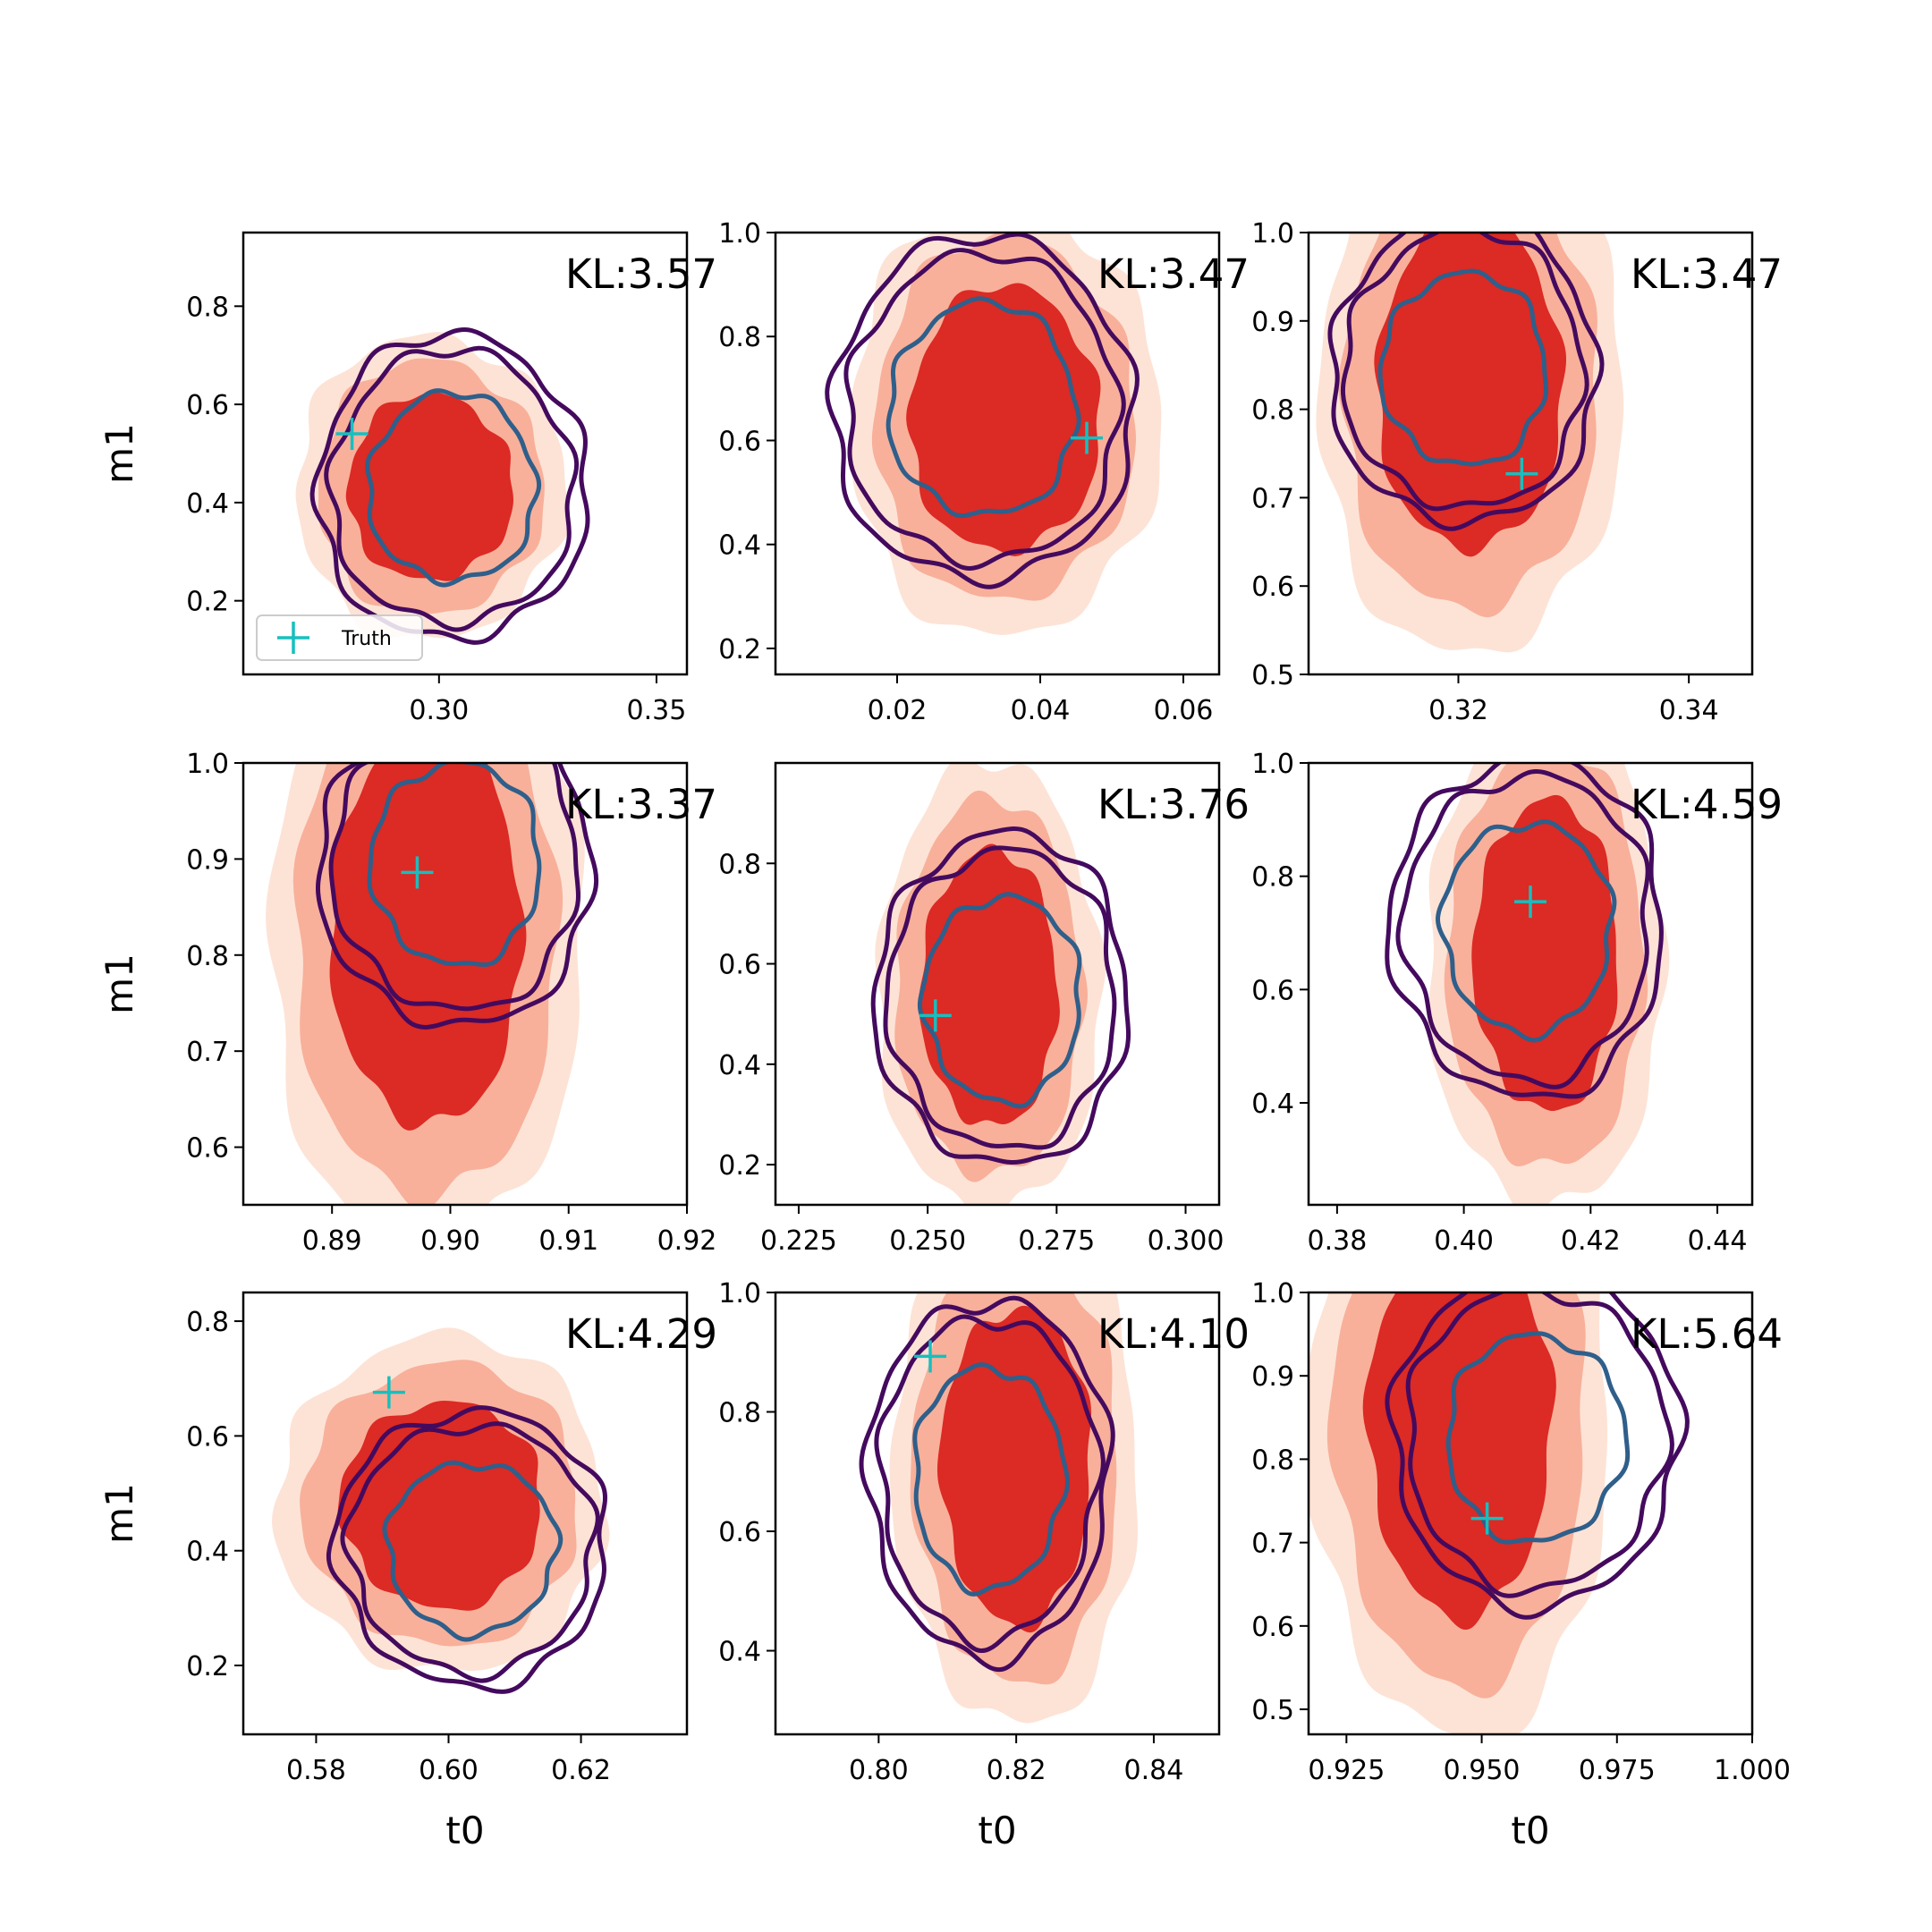  I want to click on x-tick-label: 0.950, so click(1482, 1770).